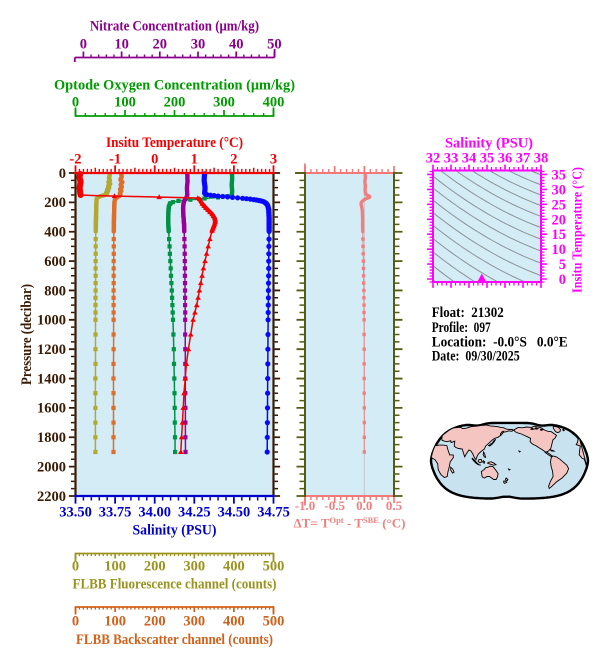 The width and height of the screenshot is (609, 663). Describe the element at coordinates (51, 497) in the screenshot. I see `svg-text: 2200` at that location.